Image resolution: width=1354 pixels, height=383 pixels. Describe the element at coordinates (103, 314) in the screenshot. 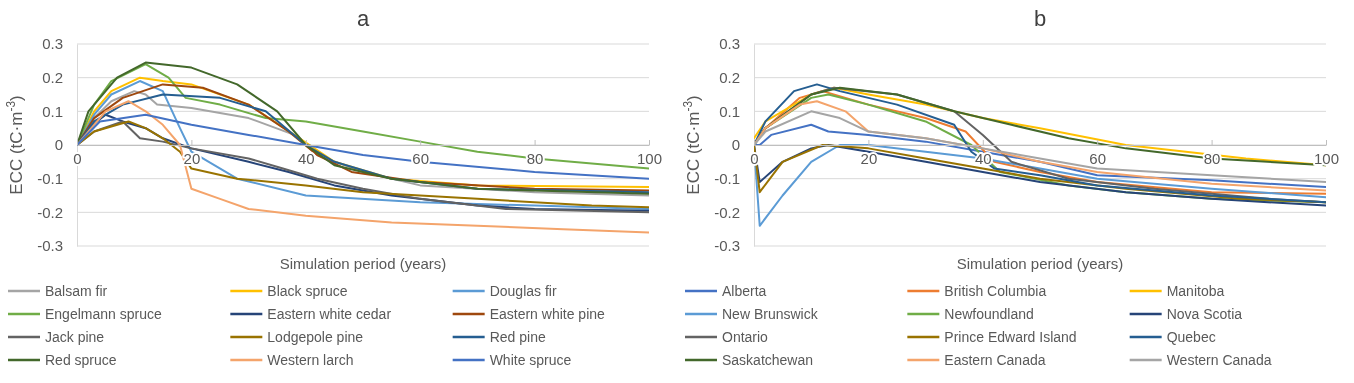

I see `legend-label: Engelmann spruce` at that location.